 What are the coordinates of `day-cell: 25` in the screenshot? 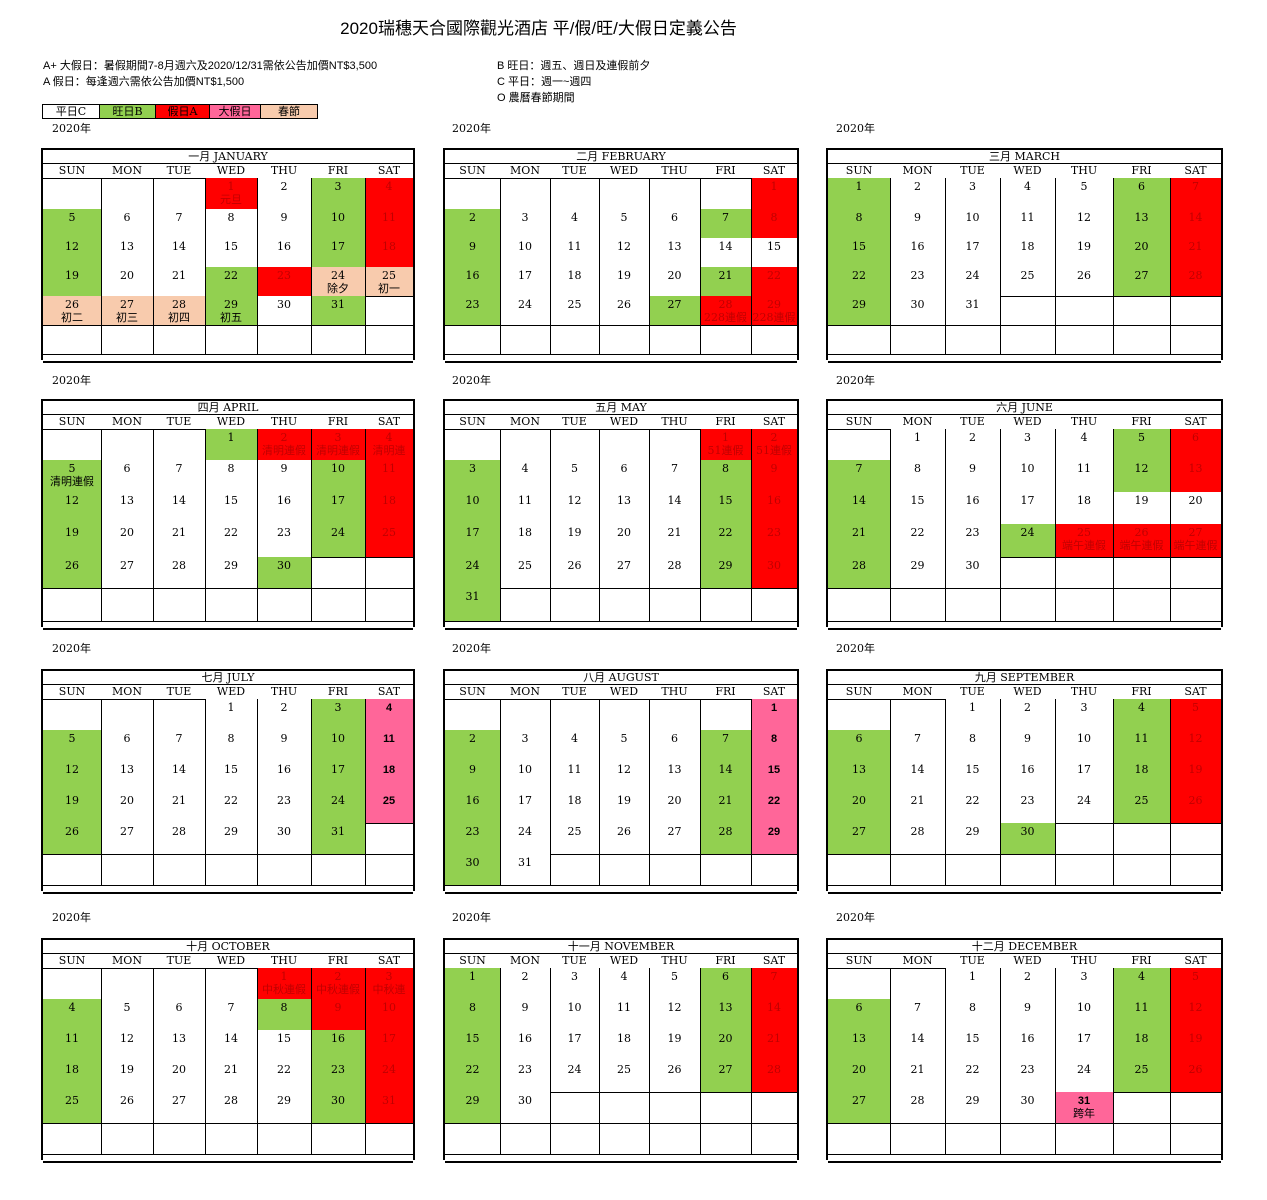 It's located at (525, 572).